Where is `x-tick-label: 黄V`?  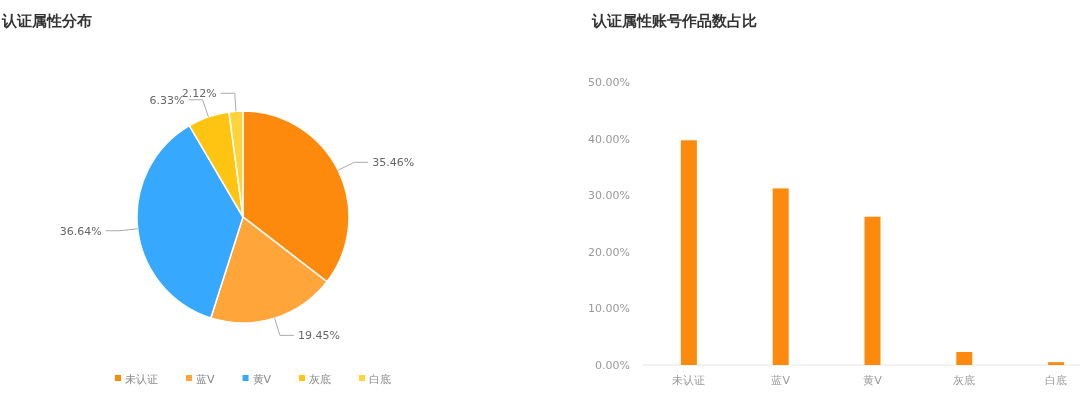 x-tick-label: 黄V is located at coordinates (873, 380).